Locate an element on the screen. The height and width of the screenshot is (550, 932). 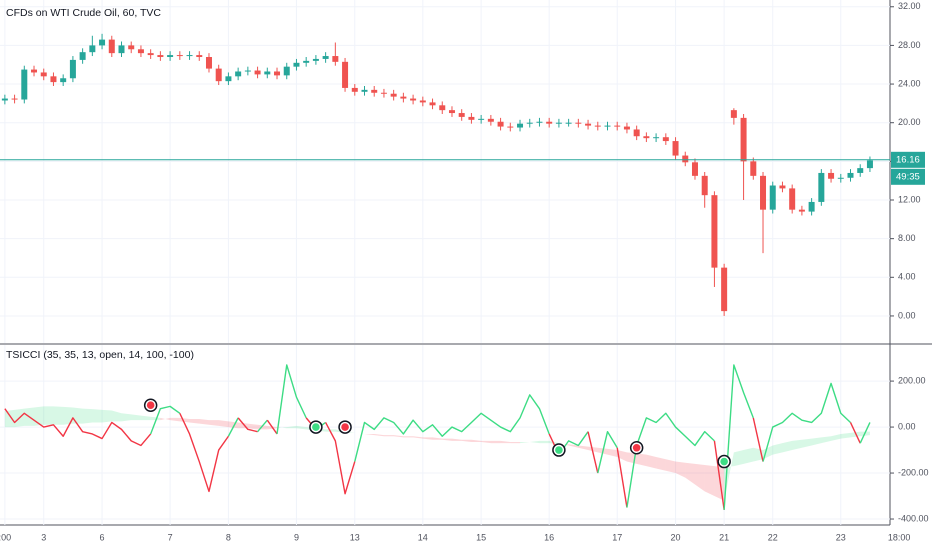
x-tick-label: 20 is located at coordinates (676, 537).